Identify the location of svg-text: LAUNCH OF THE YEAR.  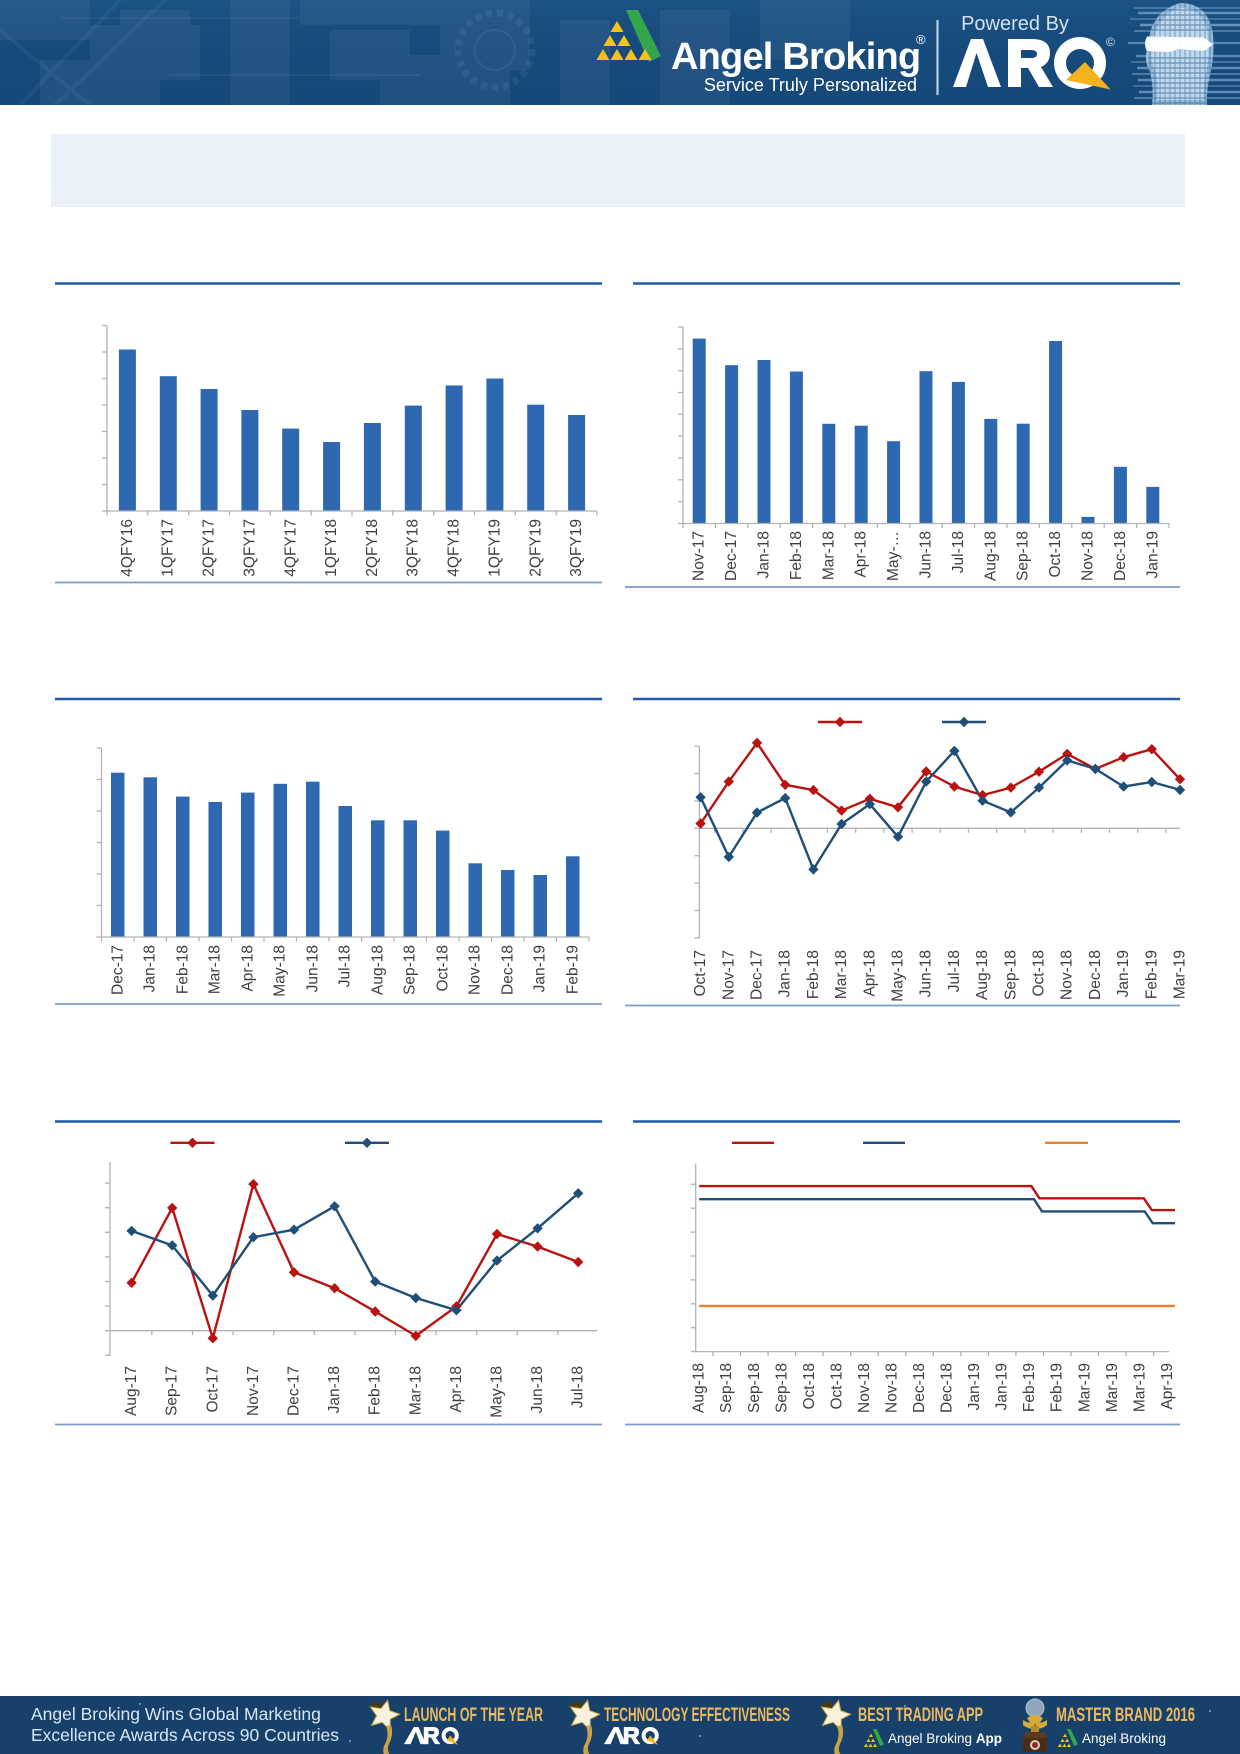
(473, 1715).